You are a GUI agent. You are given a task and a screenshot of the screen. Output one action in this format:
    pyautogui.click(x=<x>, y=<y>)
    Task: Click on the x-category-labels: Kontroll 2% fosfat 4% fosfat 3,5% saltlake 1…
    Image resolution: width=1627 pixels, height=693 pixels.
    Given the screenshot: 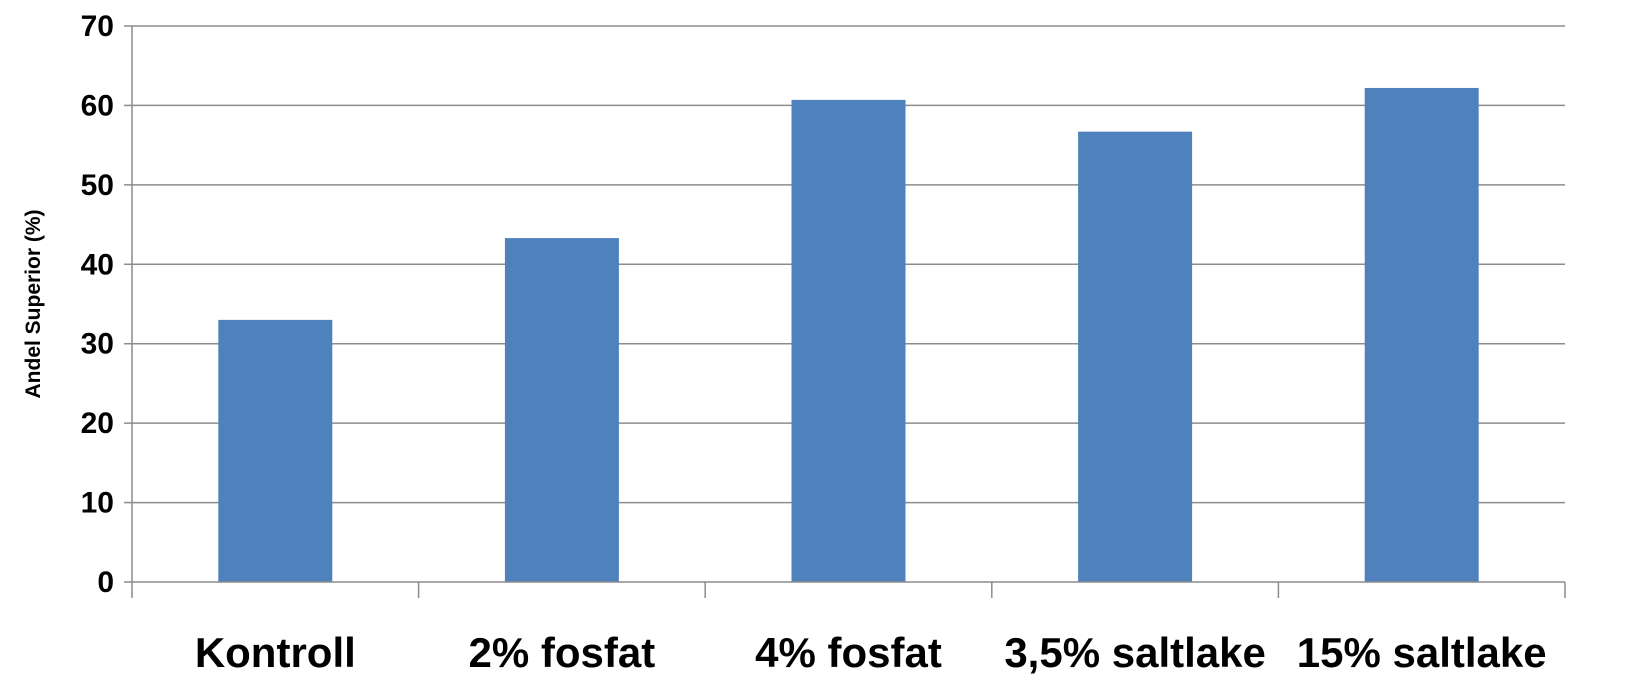 What is the action you would take?
    pyautogui.click(x=871, y=652)
    